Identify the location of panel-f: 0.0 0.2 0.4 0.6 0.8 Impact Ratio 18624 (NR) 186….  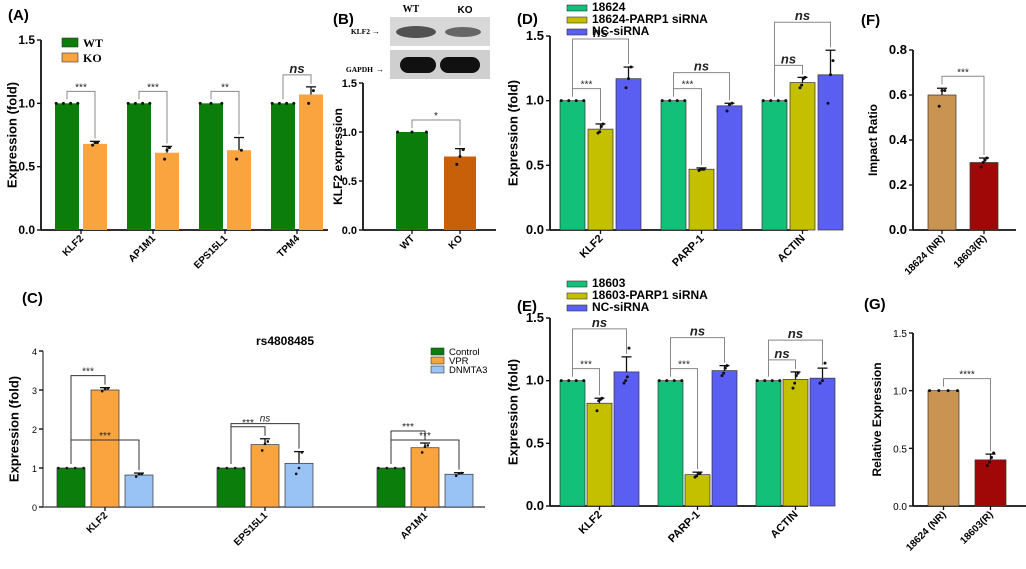
(941, 160).